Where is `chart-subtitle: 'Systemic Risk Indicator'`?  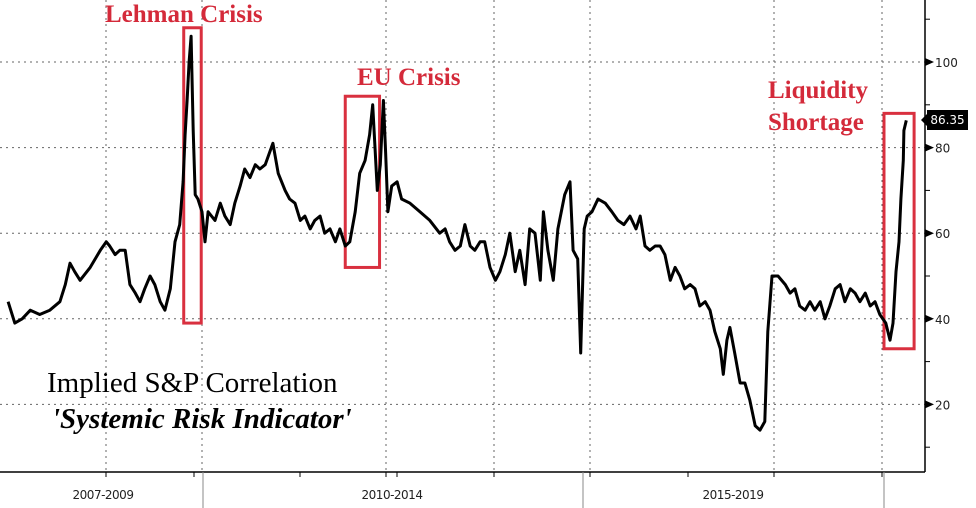 chart-subtitle: 'Systemic Risk Indicator' is located at coordinates (202, 419).